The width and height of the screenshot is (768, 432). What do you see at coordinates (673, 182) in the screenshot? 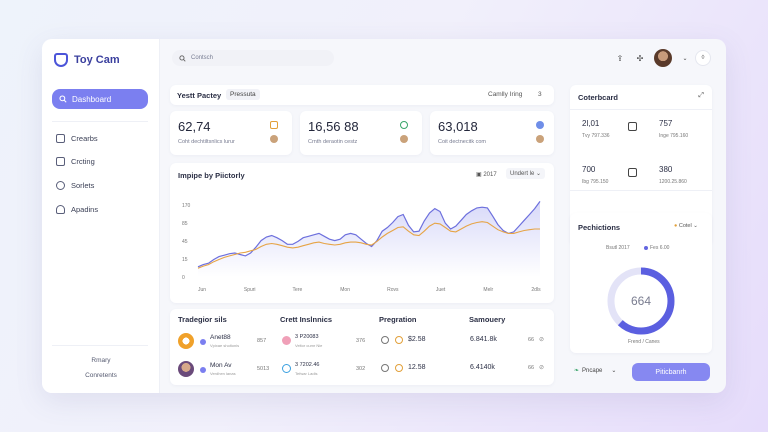
I see `stat-label: 1200.25.860` at bounding box center [673, 182].